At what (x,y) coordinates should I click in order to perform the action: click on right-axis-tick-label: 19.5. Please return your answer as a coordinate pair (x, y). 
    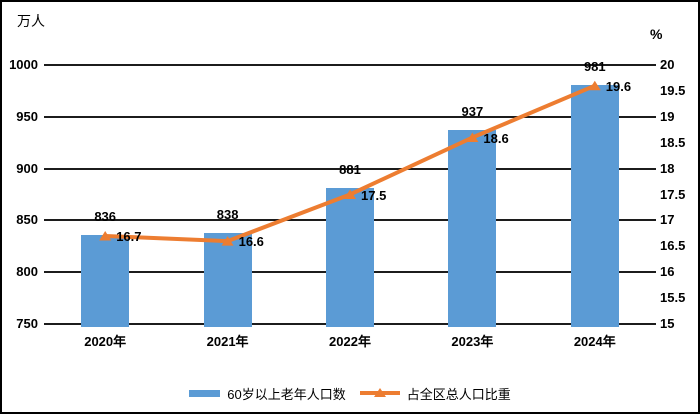
    Looking at the image, I should click on (673, 90).